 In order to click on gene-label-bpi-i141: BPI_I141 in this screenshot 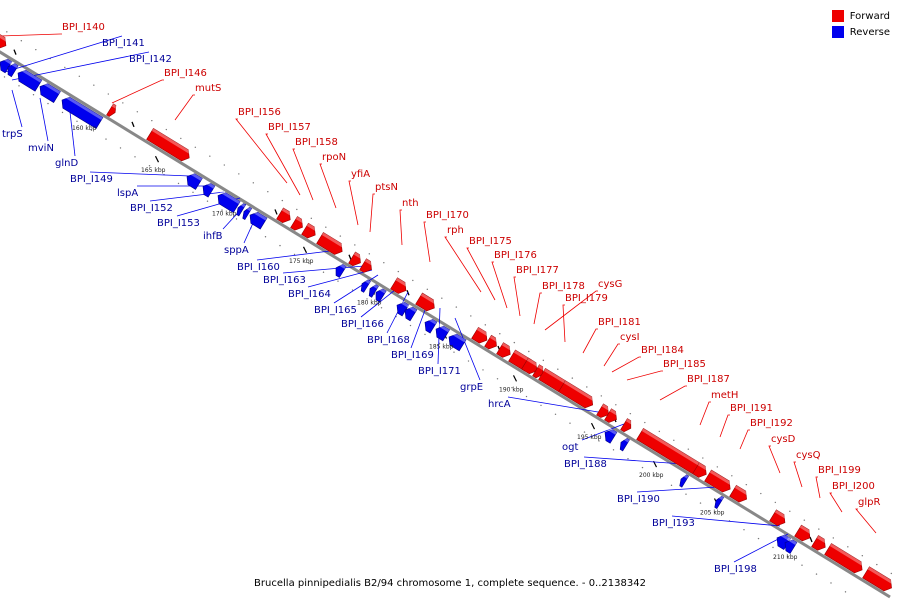, I will do `click(123, 43)`.